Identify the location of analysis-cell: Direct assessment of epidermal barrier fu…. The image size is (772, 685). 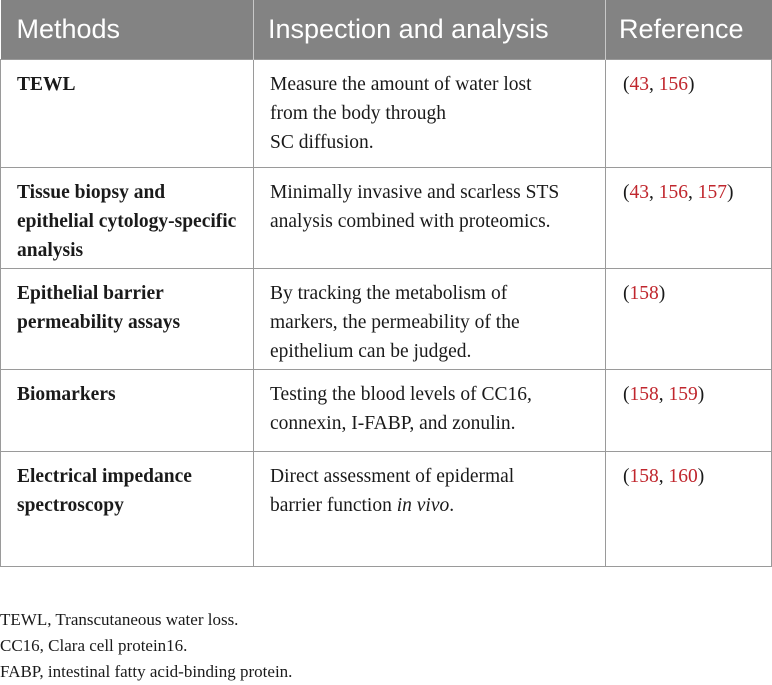
(429, 508).